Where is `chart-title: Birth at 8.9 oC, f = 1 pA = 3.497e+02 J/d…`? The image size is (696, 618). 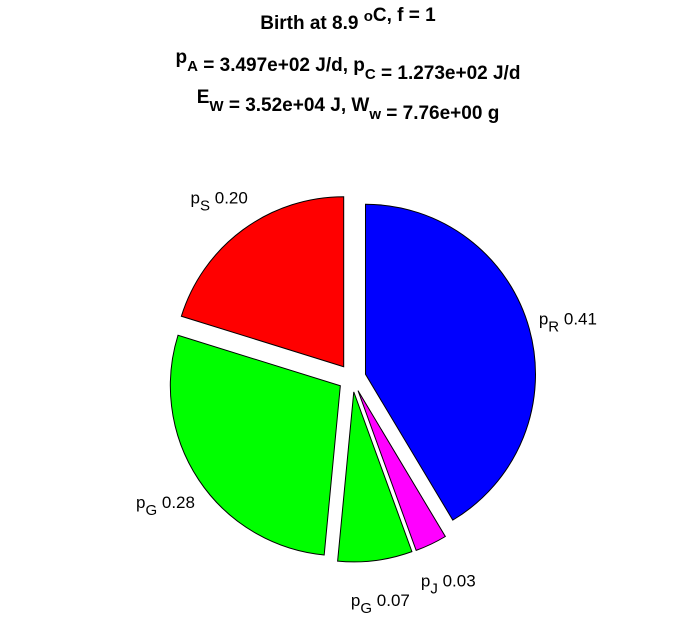 chart-title: Birth at 8.9 oC, f = 1 pA = 3.497e+02 J/d… is located at coordinates (348, 64).